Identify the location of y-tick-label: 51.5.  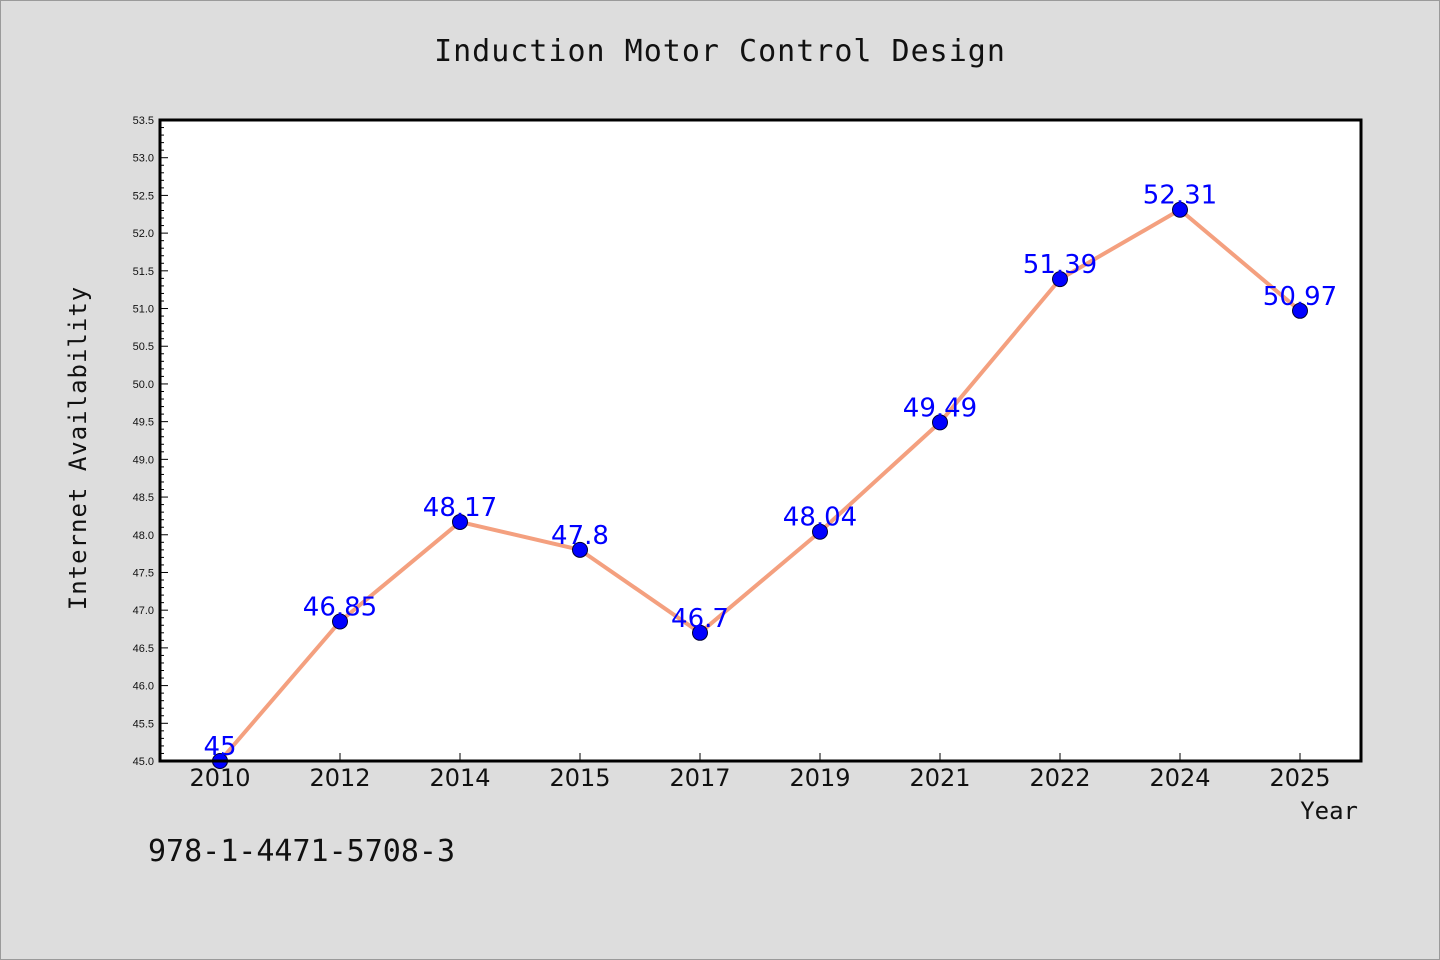
(143, 272).